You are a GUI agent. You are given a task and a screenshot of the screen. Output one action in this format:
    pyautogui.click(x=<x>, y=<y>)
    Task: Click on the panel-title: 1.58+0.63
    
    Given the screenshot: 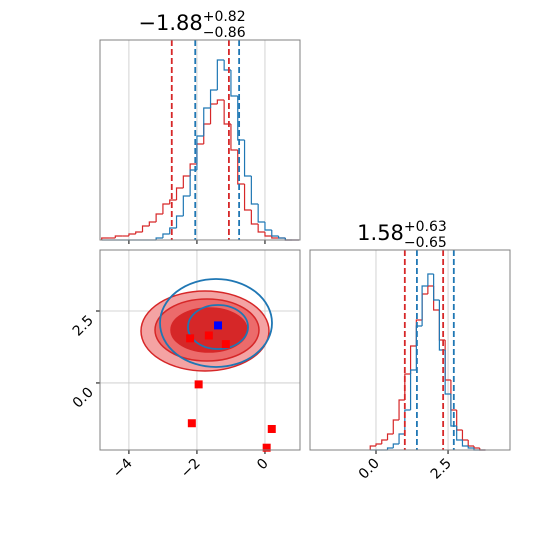 What is the action you would take?
    pyautogui.click(x=402, y=232)
    